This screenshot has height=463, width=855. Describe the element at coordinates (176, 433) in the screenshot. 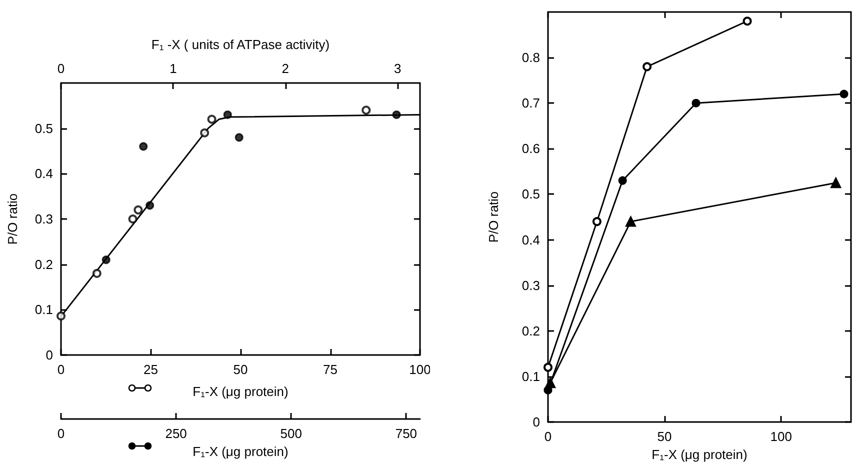

I see `x-tick-label: 250` at that location.